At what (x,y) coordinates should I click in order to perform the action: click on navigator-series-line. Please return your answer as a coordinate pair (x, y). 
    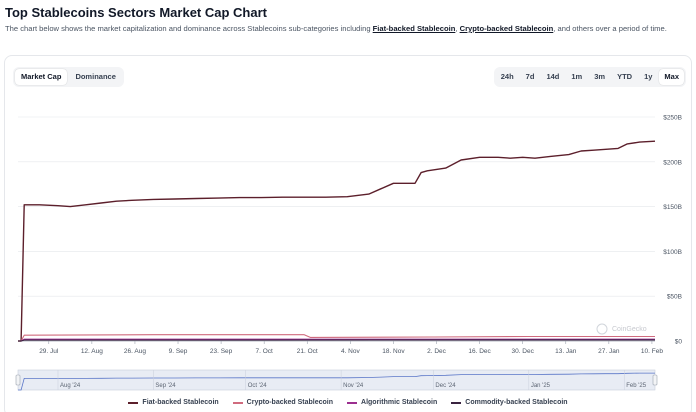
    Looking at the image, I should click on (336, 381).